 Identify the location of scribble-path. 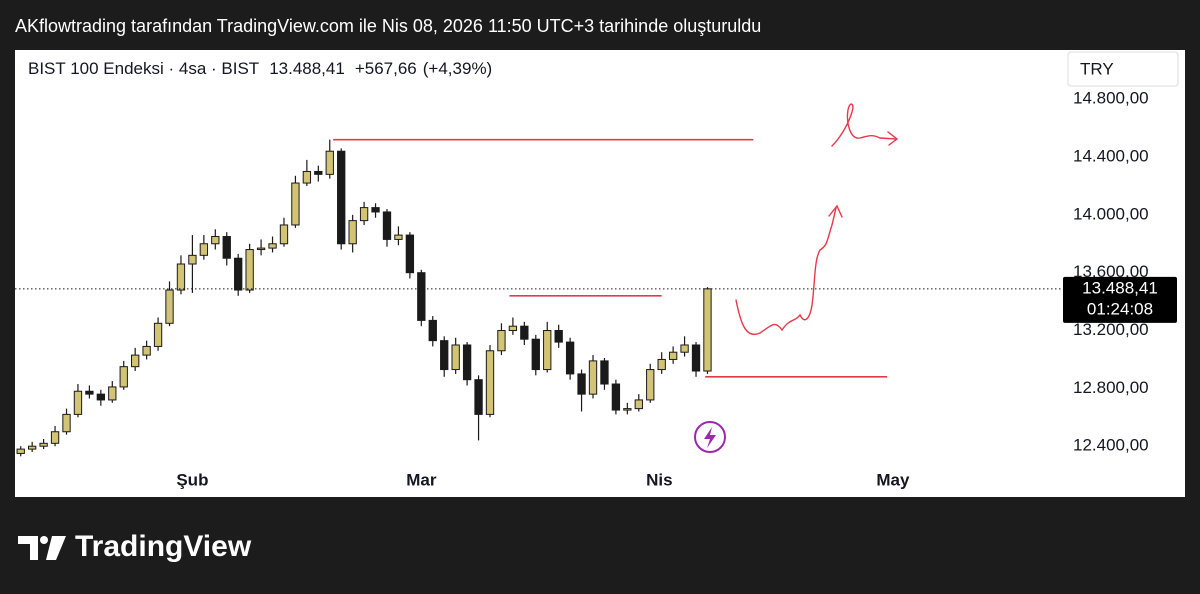
(864, 125).